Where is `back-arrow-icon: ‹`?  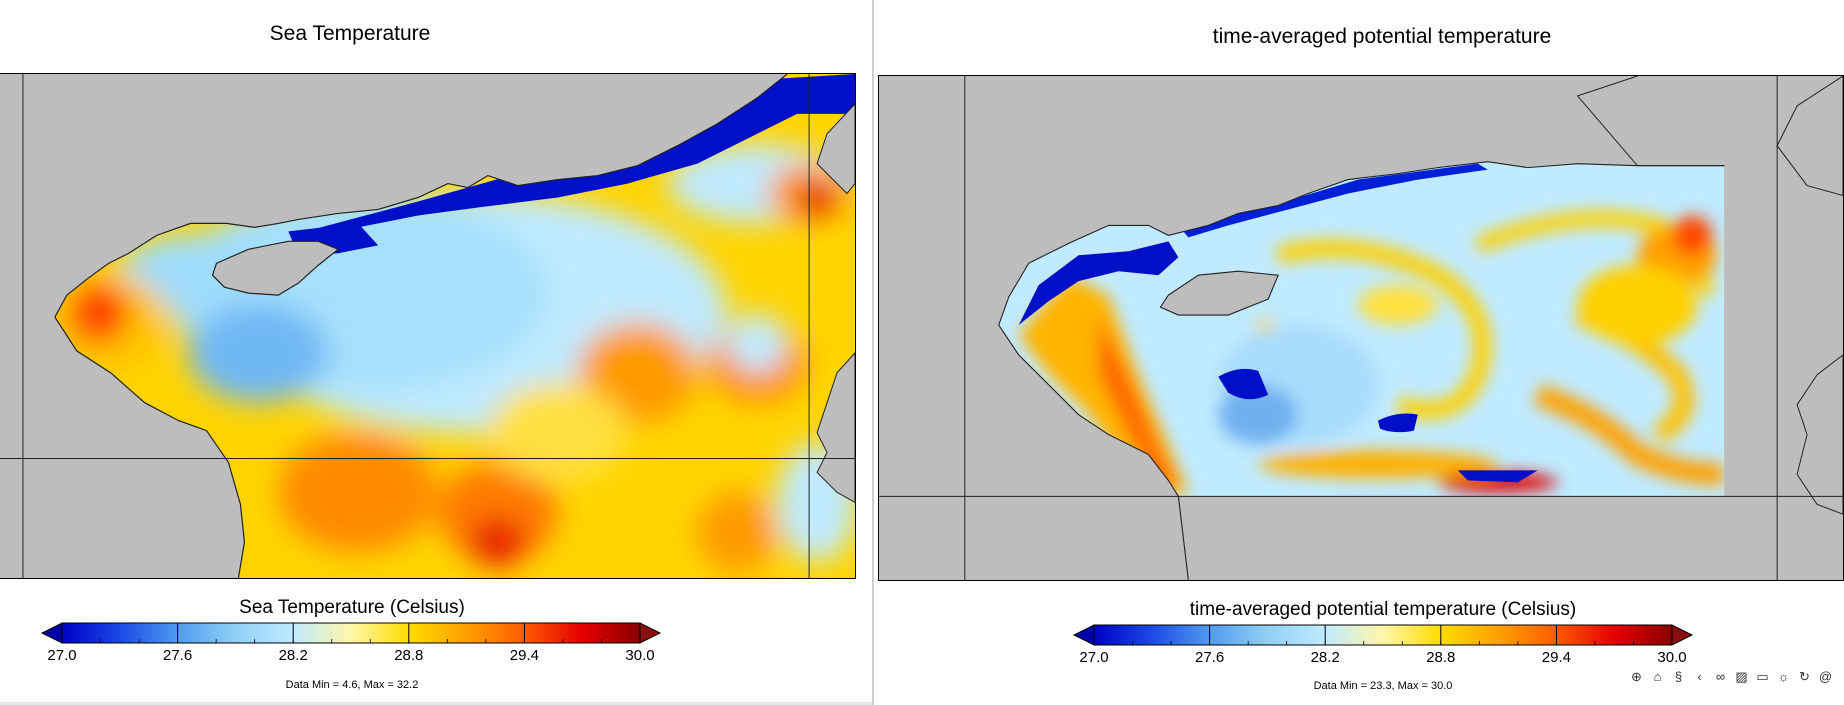
back-arrow-icon: ‹ is located at coordinates (1699, 676).